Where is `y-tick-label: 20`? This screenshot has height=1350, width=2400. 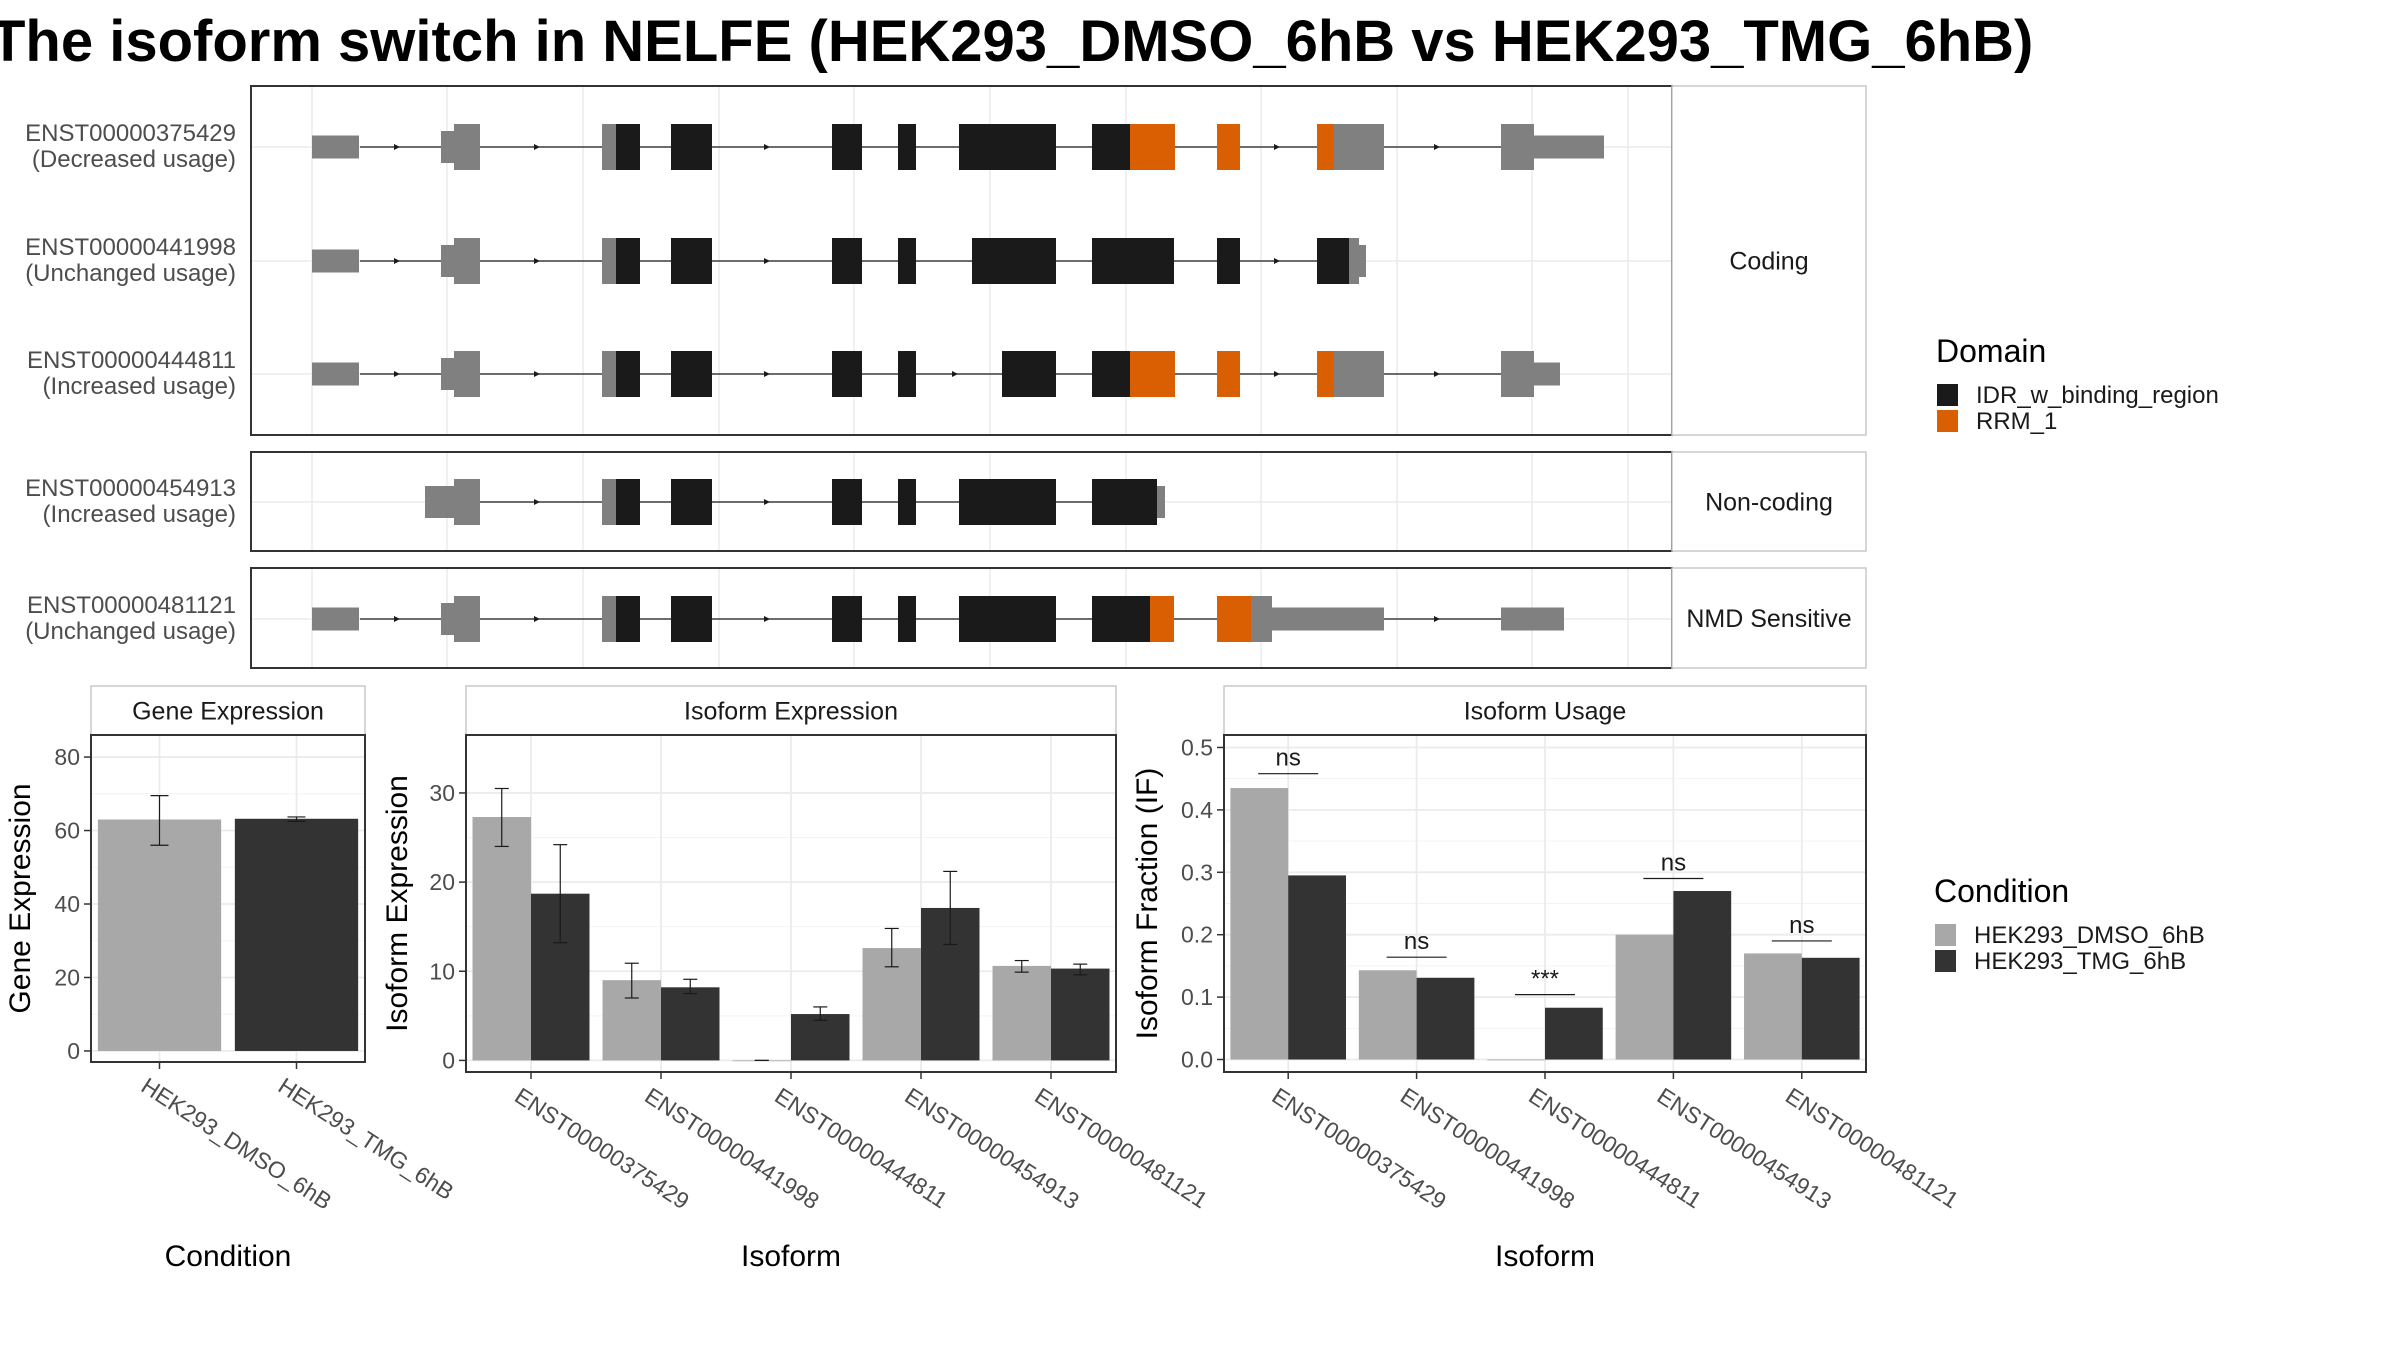
y-tick-label: 20 is located at coordinates (442, 882).